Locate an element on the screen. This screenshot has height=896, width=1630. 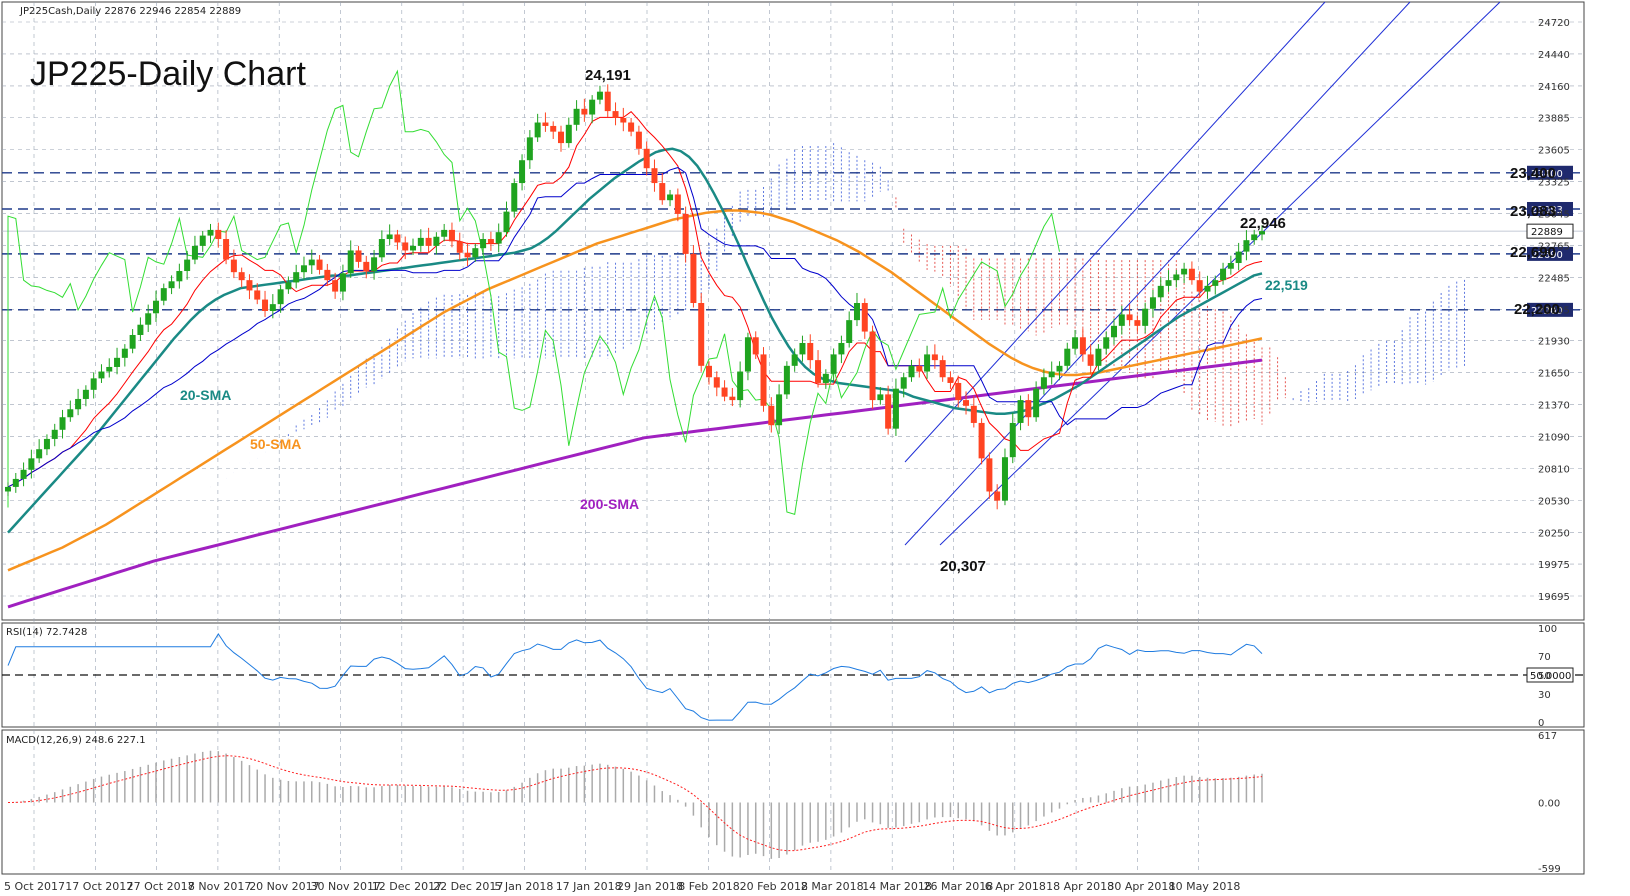
price-tick-label: 24440 is located at coordinates (1554, 55).